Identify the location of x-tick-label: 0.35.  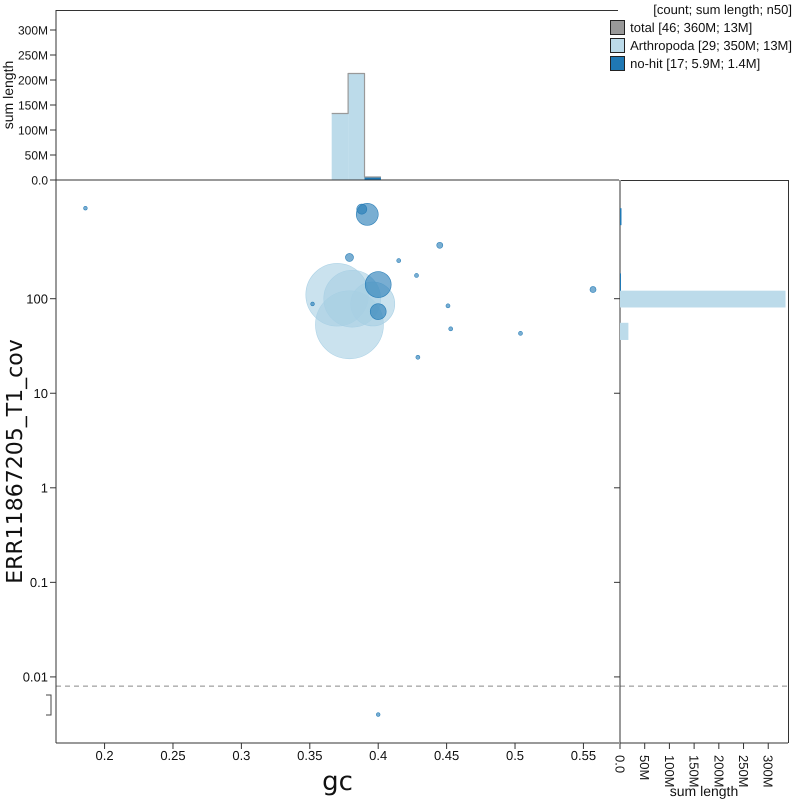
(309, 756).